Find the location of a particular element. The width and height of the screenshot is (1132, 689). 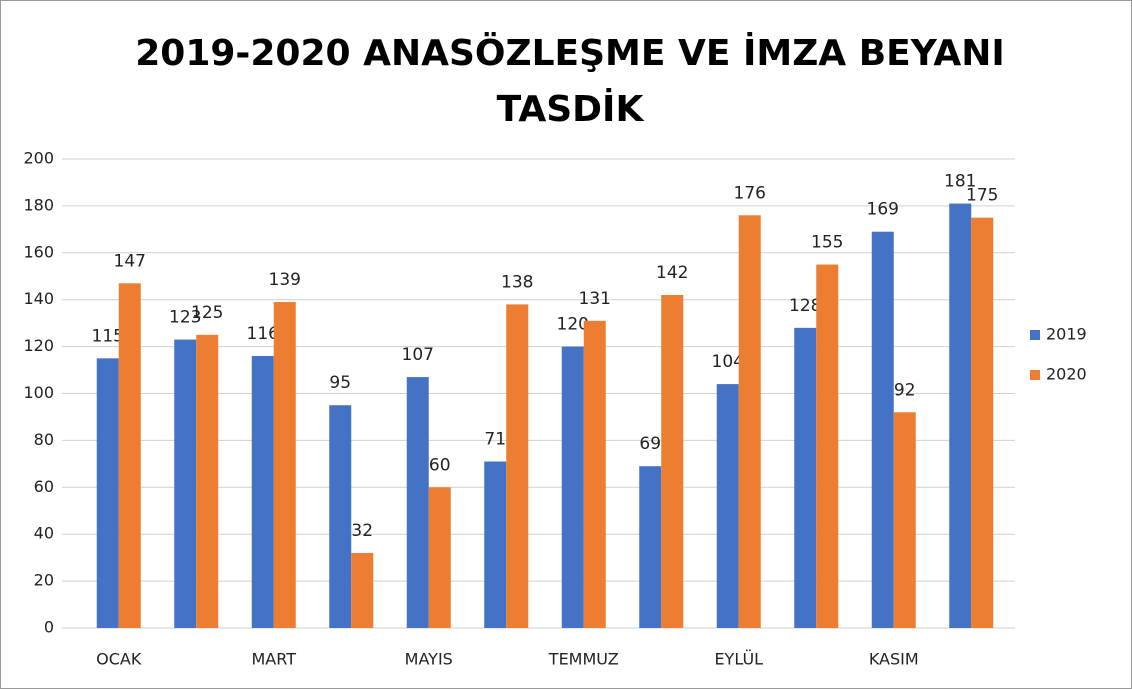

data-label: 139 is located at coordinates (285, 280).